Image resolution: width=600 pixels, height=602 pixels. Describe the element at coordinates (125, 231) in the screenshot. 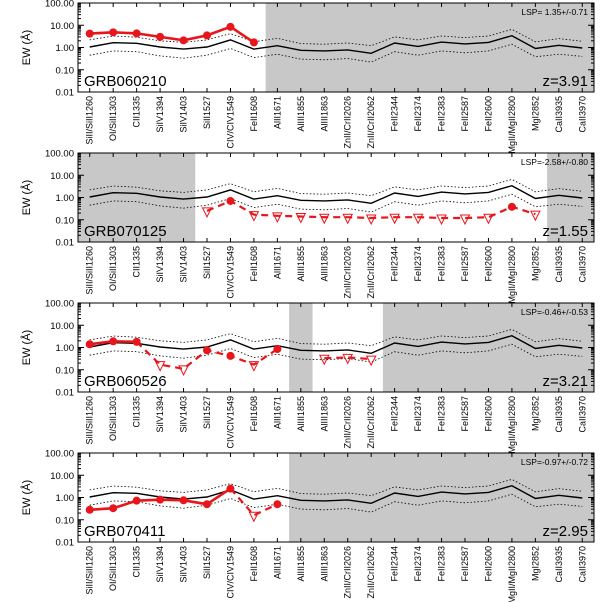

I see `grb-label: GRB070125` at that location.